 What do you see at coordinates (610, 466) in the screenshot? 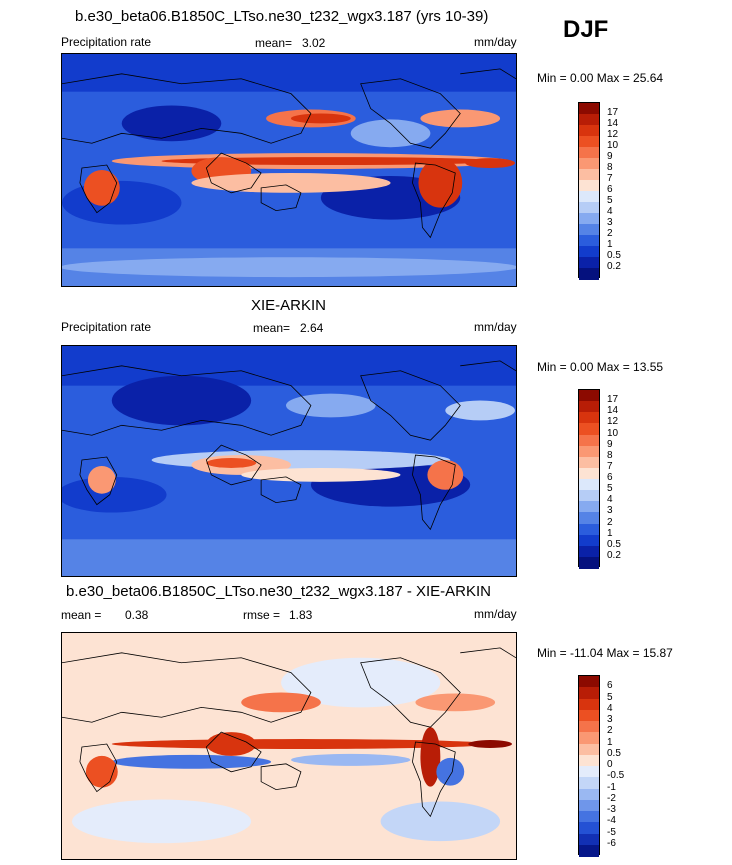
I see `colorbar-tick-label: 7` at bounding box center [610, 466].